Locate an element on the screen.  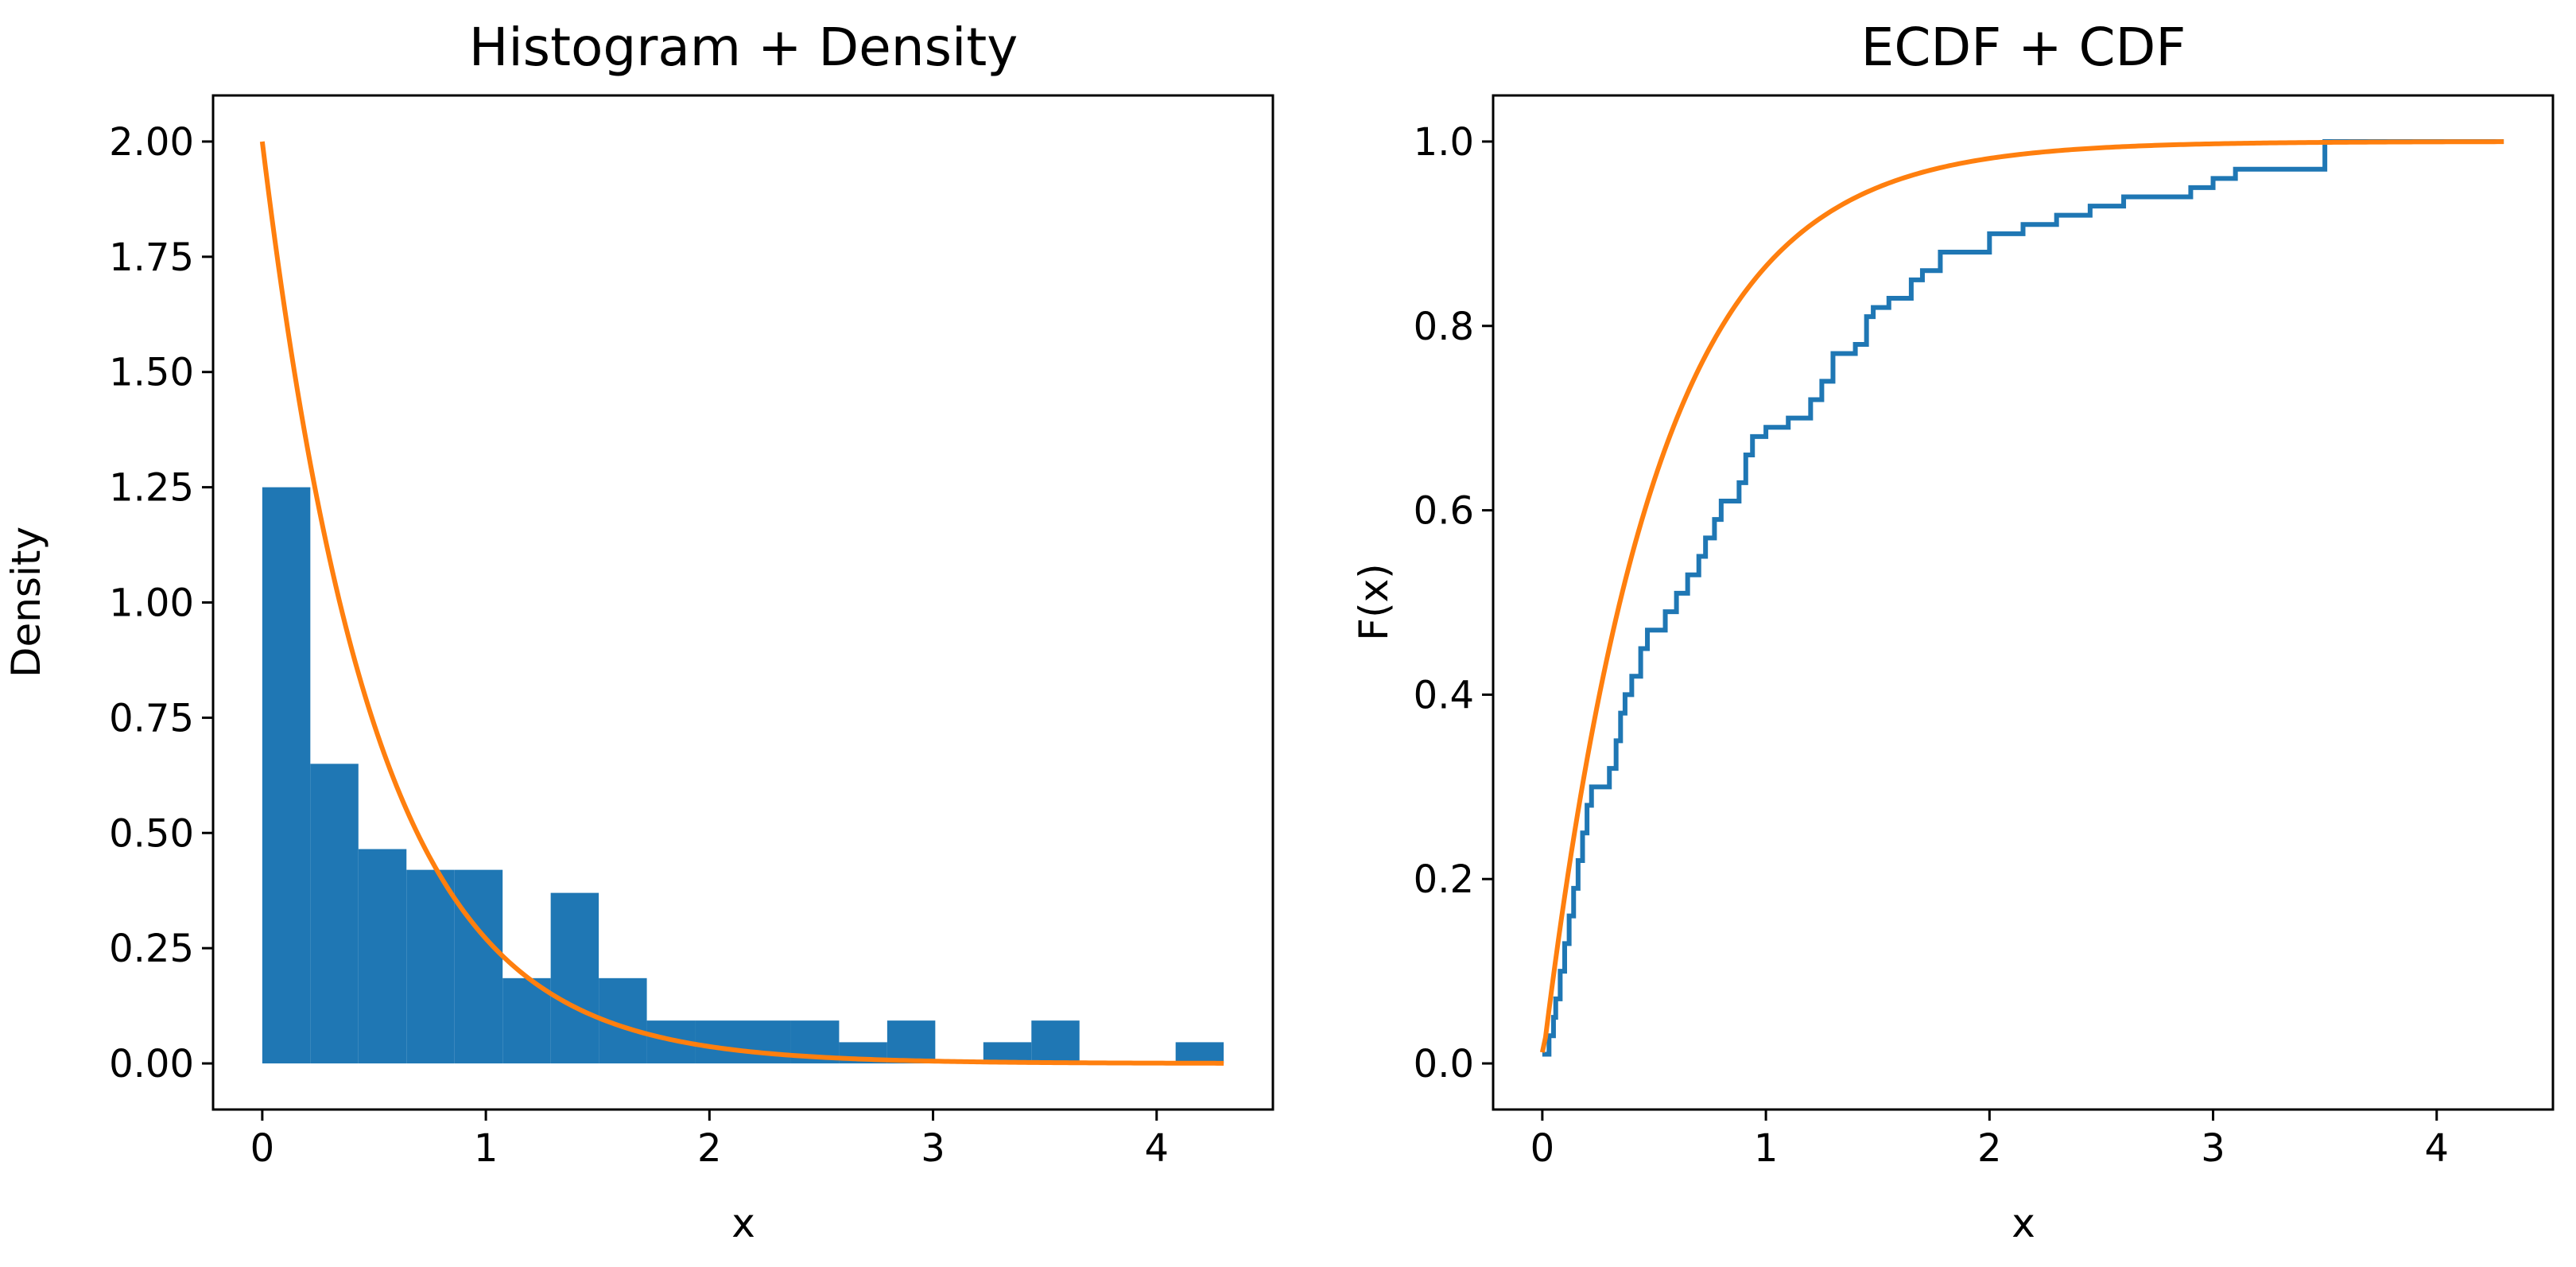
histogram-x-ticks: 0 1 2 3 4 is located at coordinates (709, 1140).